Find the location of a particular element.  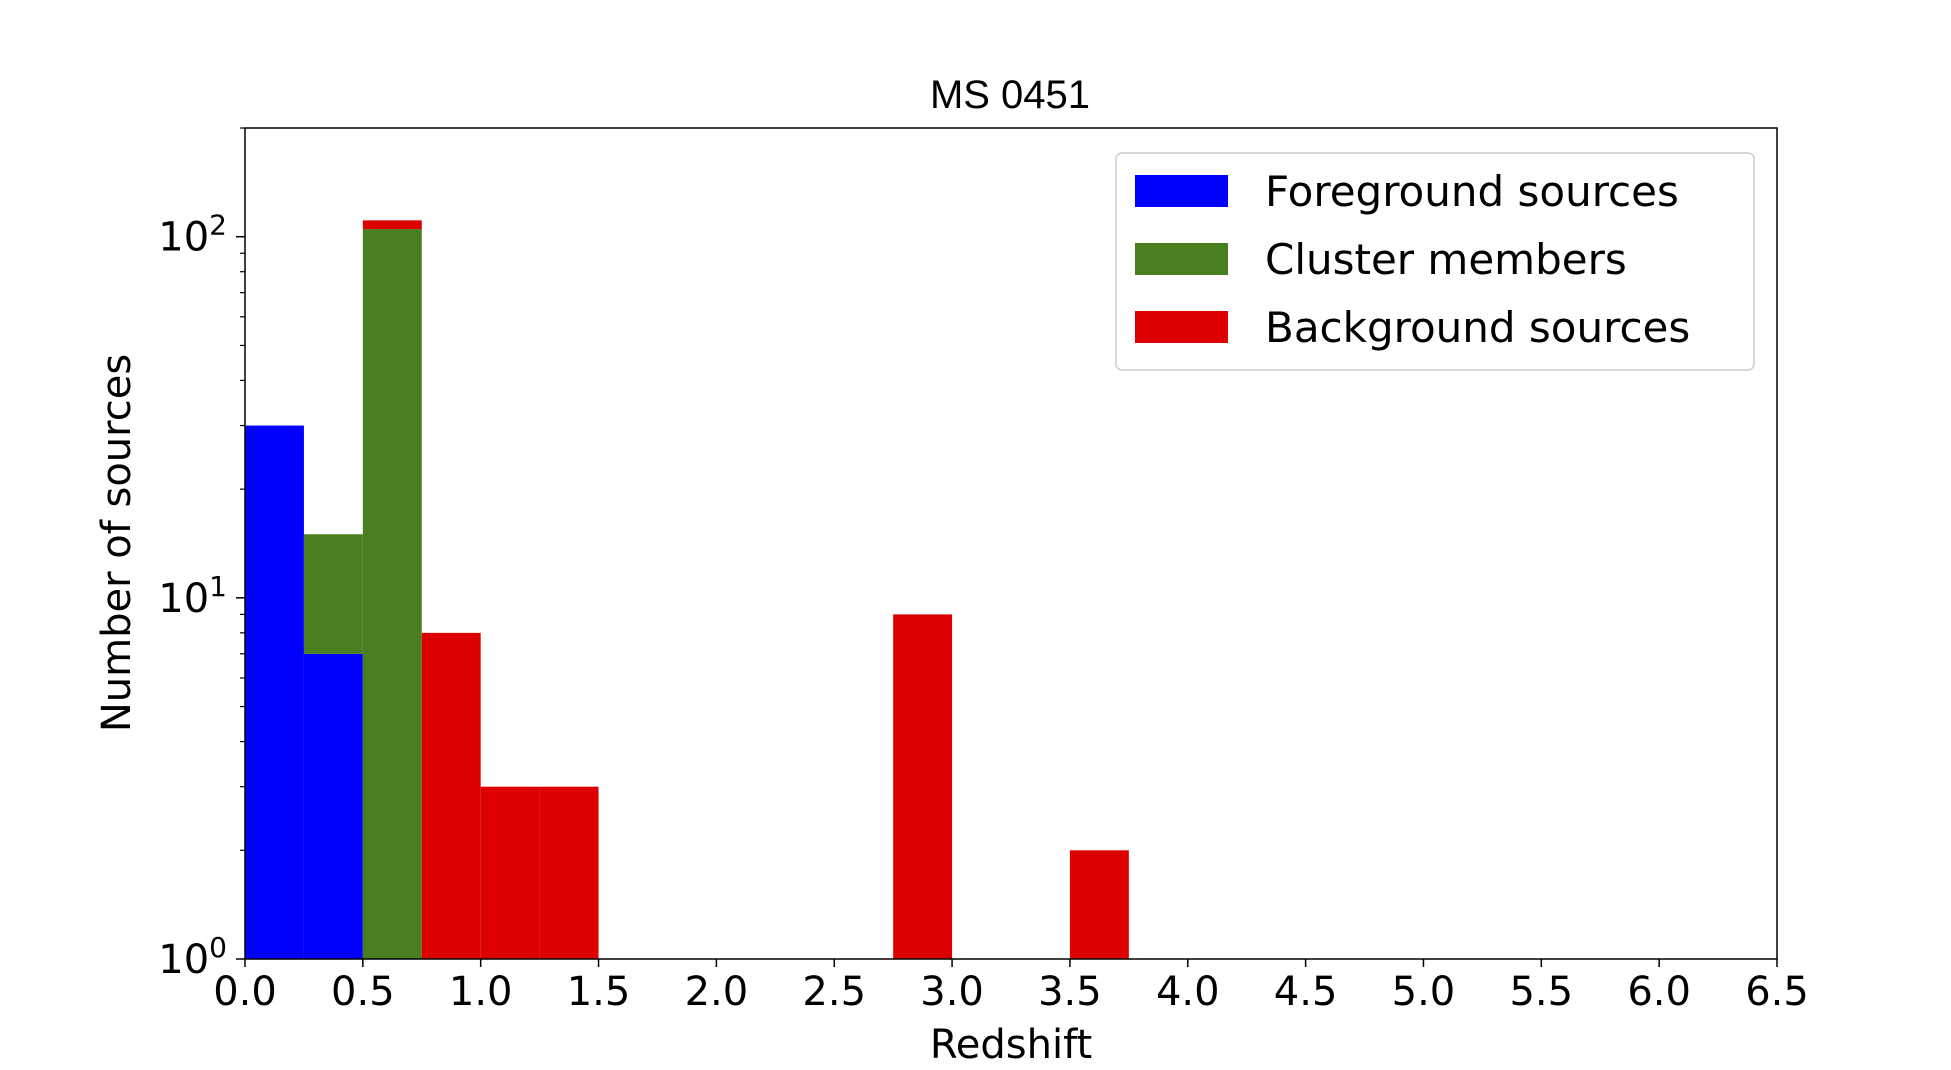

legend-label: Cluster members is located at coordinates (1446, 259).